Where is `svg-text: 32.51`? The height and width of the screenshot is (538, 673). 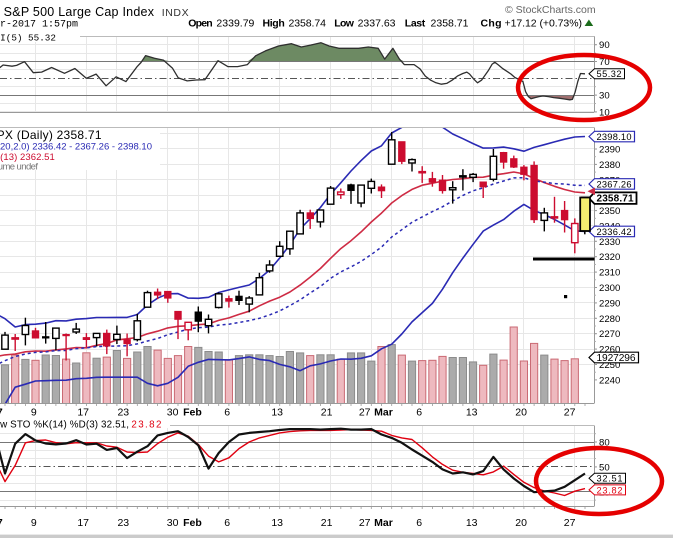
svg-text: 32.51 is located at coordinates (610, 479).